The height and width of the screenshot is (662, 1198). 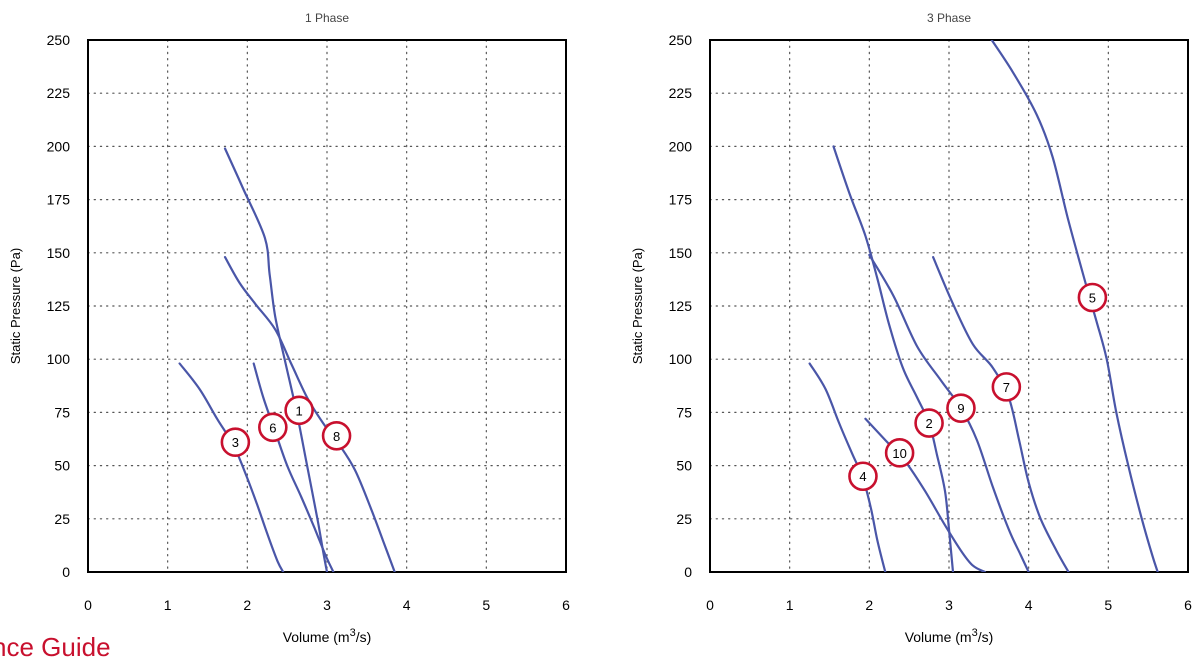 I want to click on series-label-3: 3, so click(x=235, y=442).